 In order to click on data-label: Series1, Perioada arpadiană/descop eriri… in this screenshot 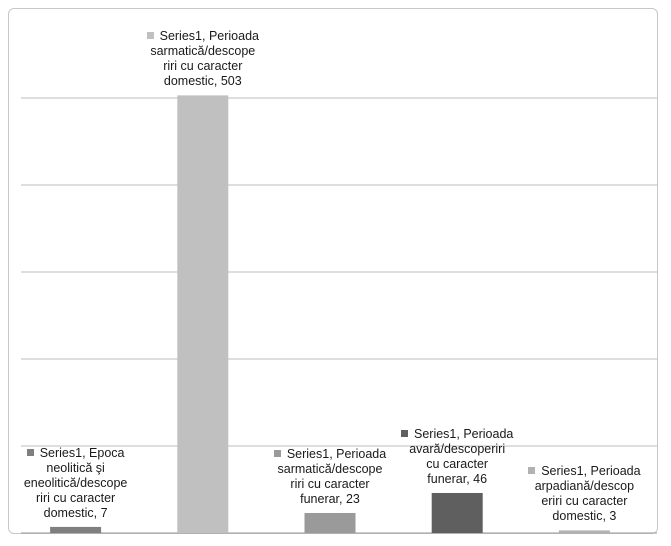, I will do `click(584, 494)`.